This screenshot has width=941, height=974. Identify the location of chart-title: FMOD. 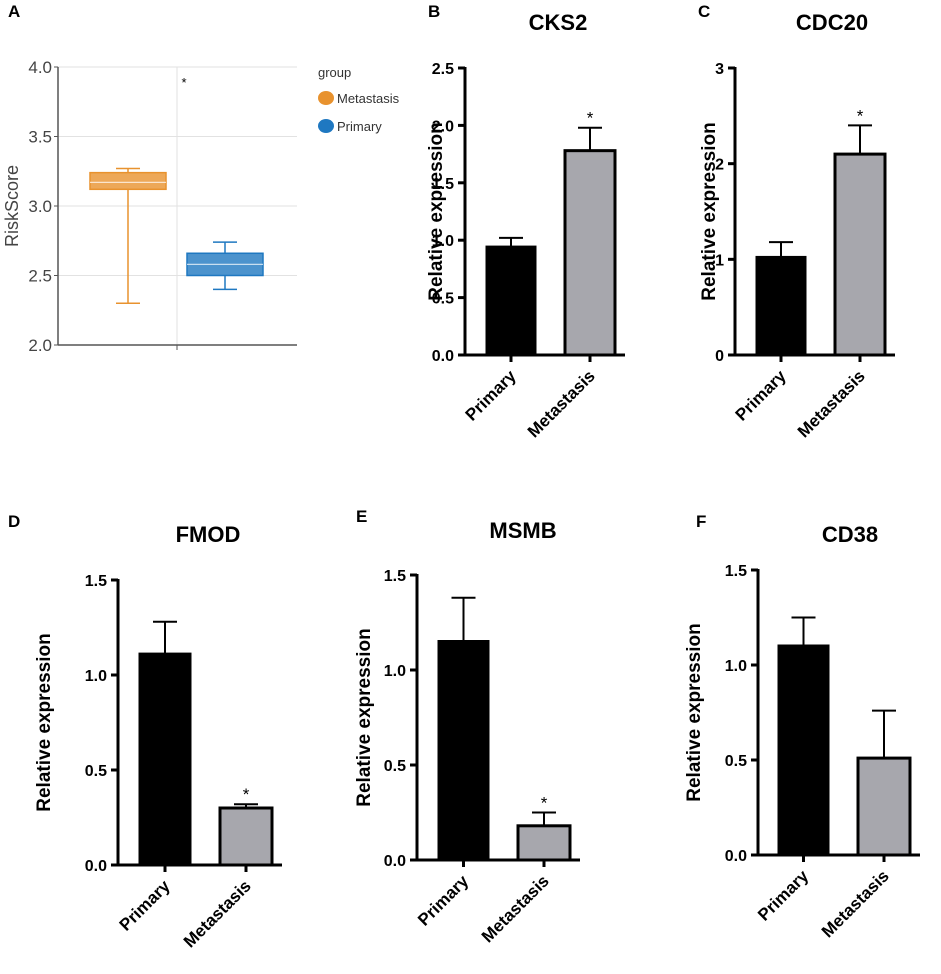
(208, 534).